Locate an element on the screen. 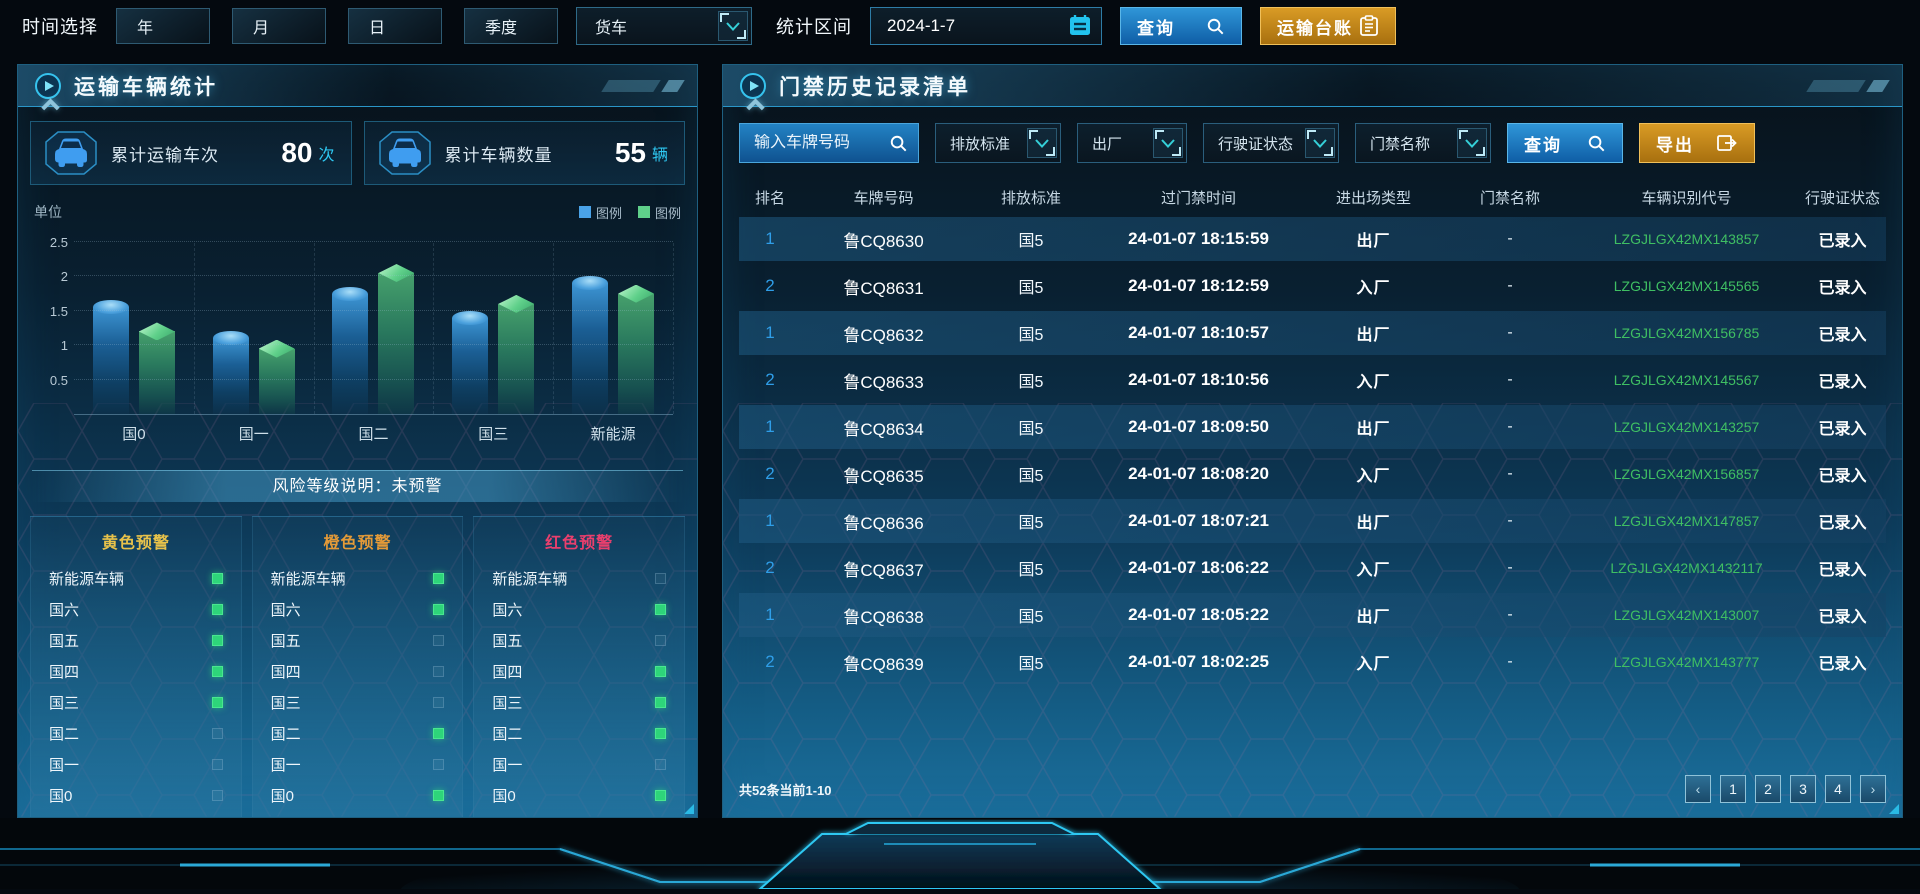 This screenshot has width=1920, height=894. warning-item: 国四 is located at coordinates (358, 671).